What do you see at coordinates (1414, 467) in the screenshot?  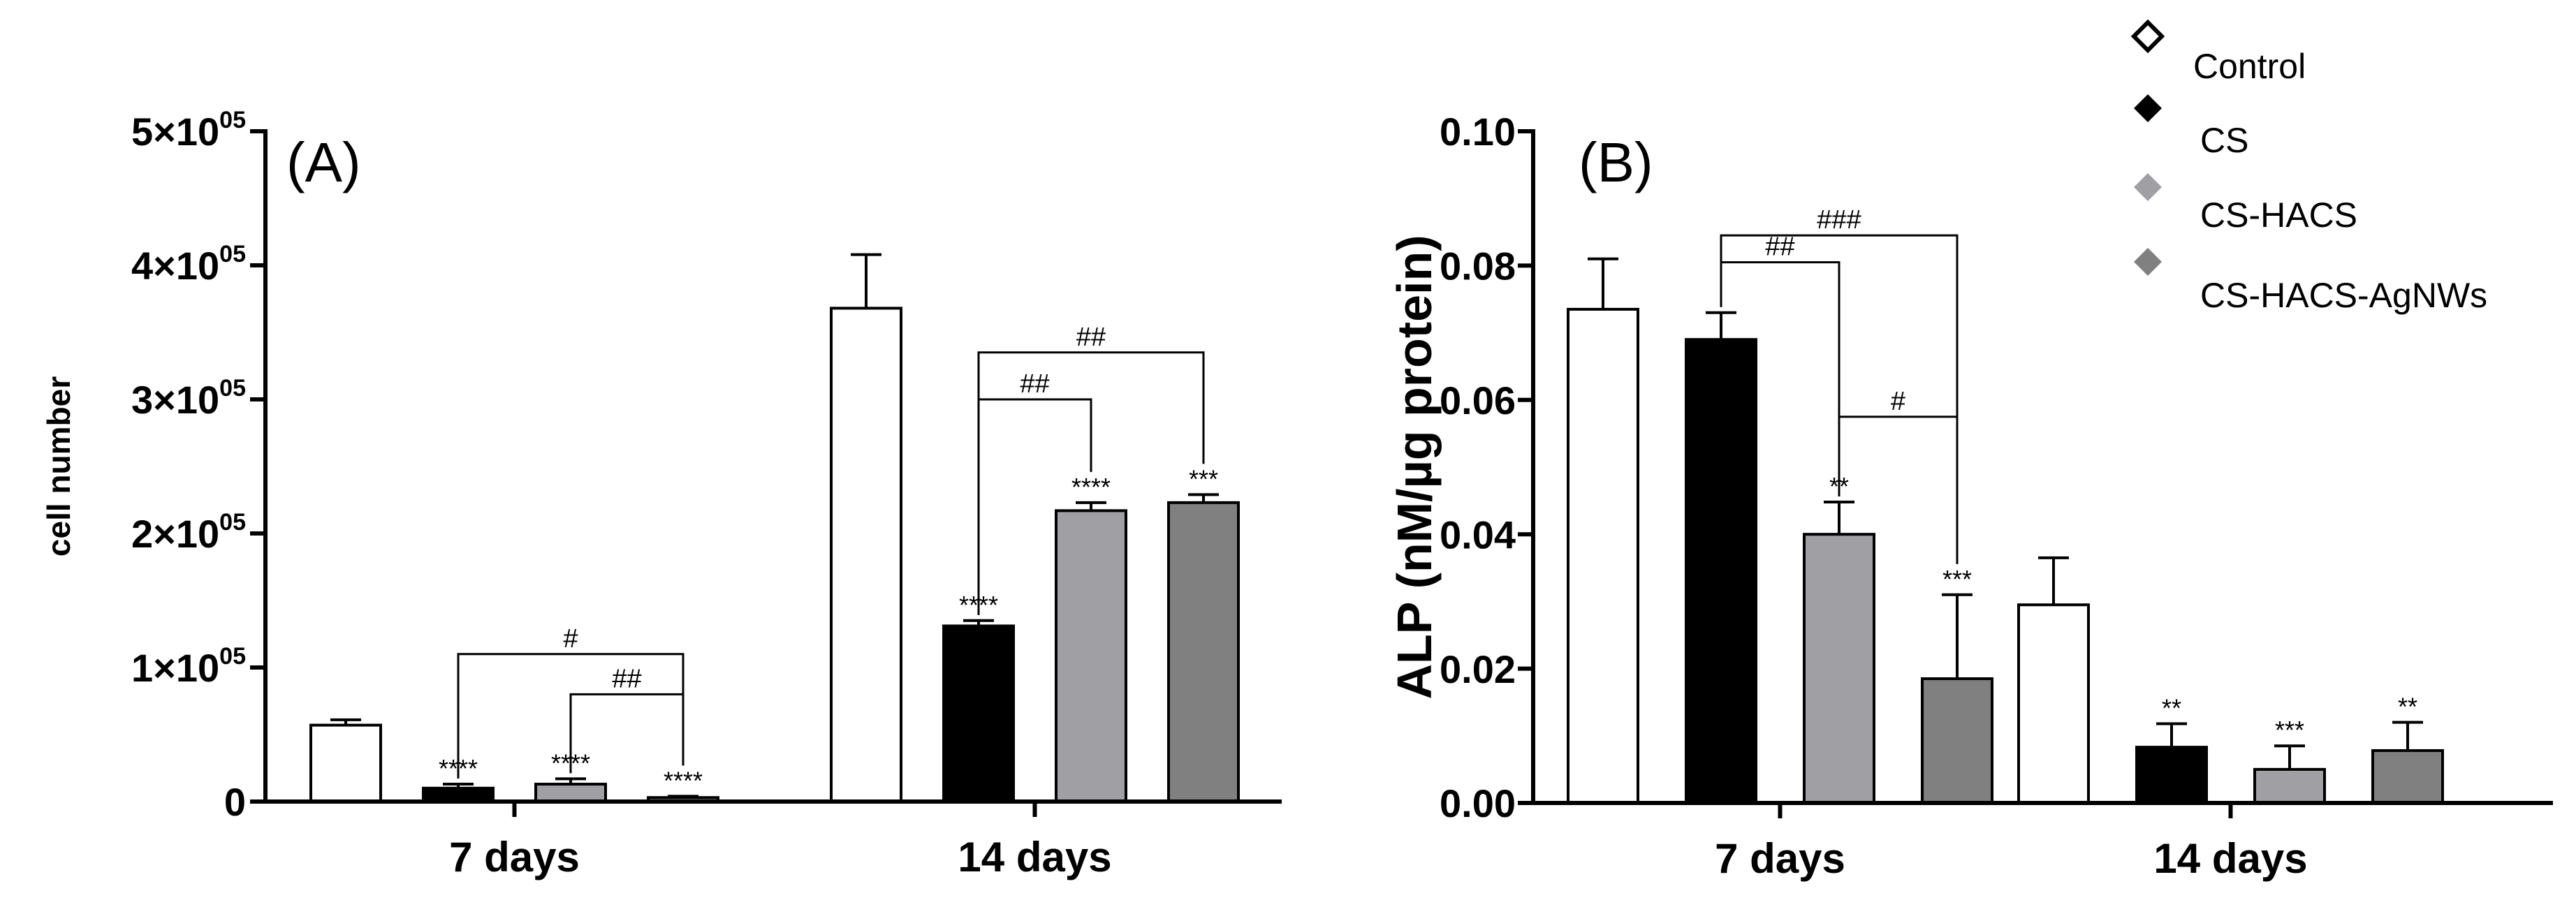 I see `y-axis-label: ALP (nM/µg protein)` at bounding box center [1414, 467].